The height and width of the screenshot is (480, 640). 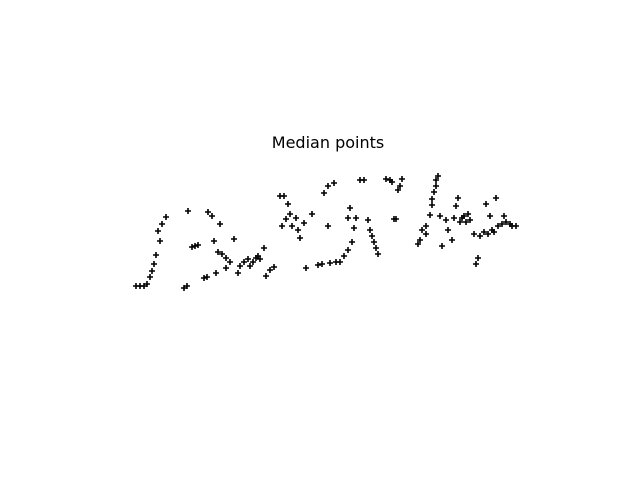 What do you see at coordinates (326, 232) in the screenshot?
I see `scatter-series` at bounding box center [326, 232].